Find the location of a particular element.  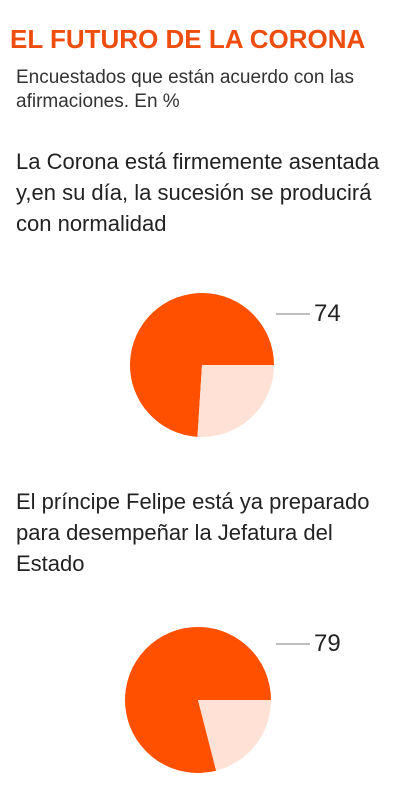

pie-chart-2: 79 is located at coordinates (233, 700).